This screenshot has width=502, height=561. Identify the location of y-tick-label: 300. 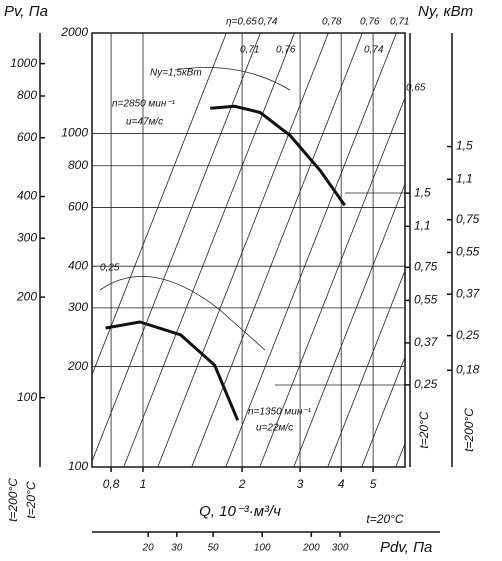
(78, 307).